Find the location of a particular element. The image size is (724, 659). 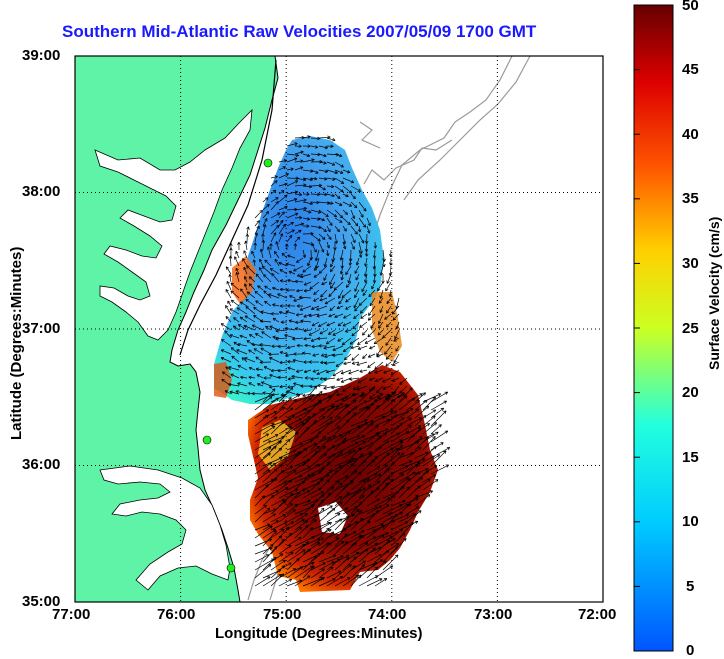

x-tick-label: 72:00 is located at coordinates (597, 614).